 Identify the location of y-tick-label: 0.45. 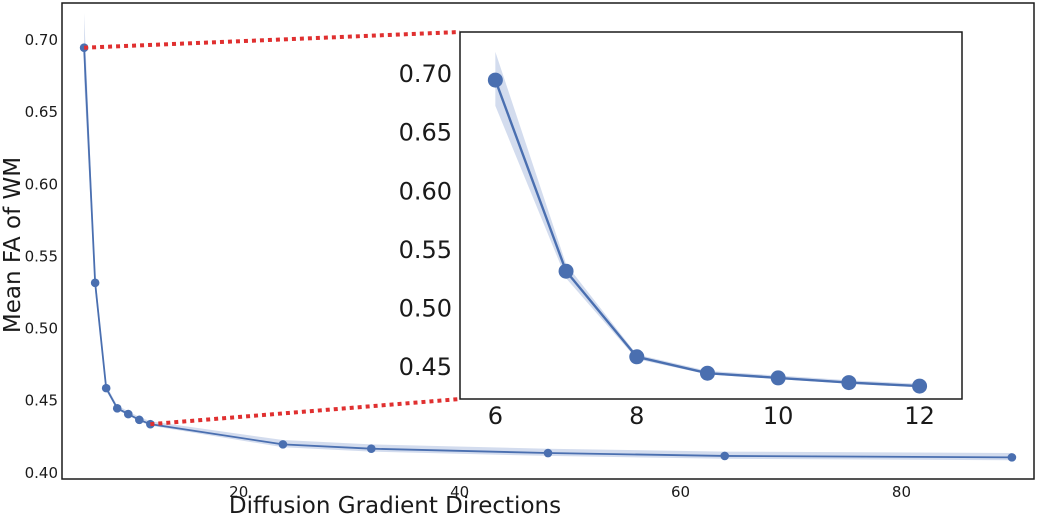
(41, 401).